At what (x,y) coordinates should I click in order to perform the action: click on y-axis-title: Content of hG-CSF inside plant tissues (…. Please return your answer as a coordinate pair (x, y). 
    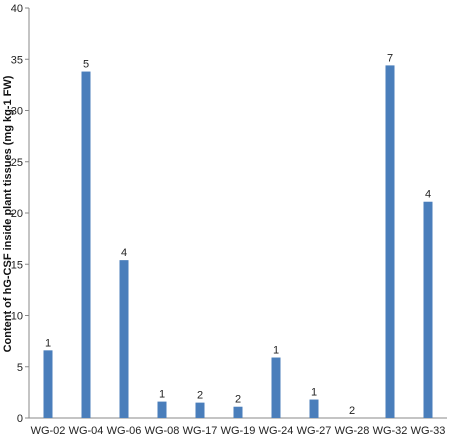
    Looking at the image, I should click on (8, 213).